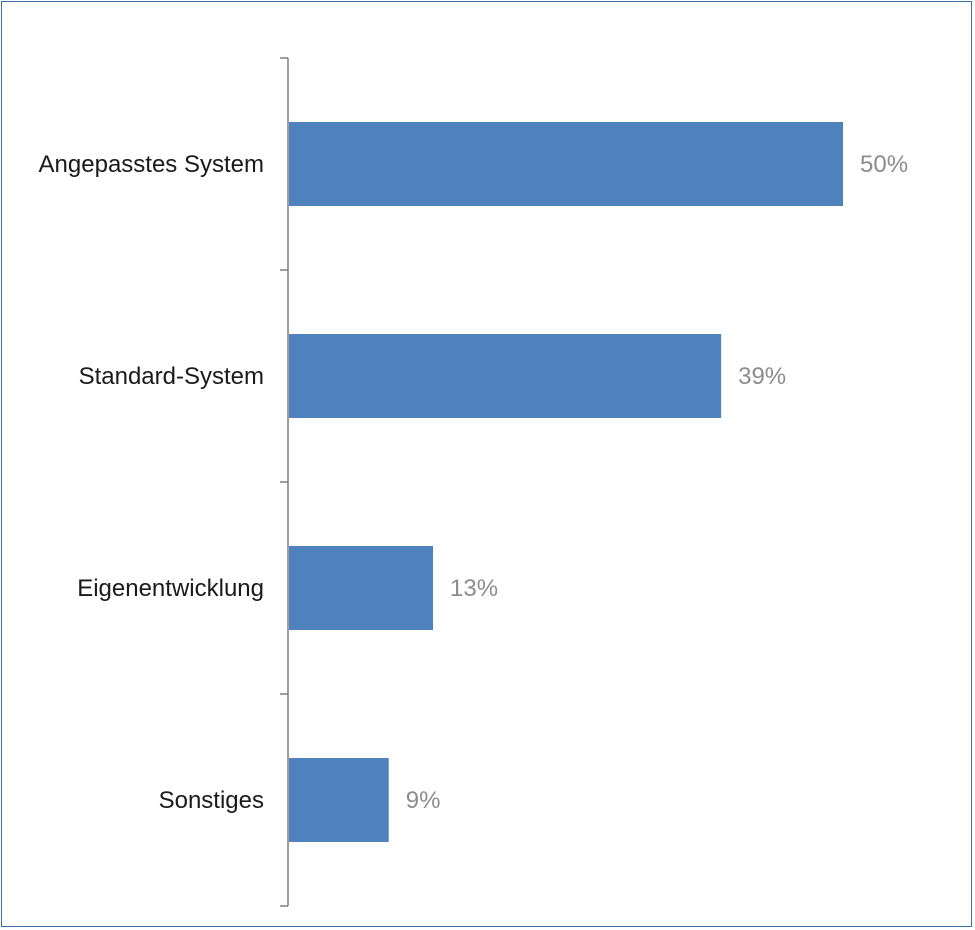 Image resolution: width=975 pixels, height=930 pixels. Describe the element at coordinates (423, 800) in the screenshot. I see `value-label: 9%` at that location.